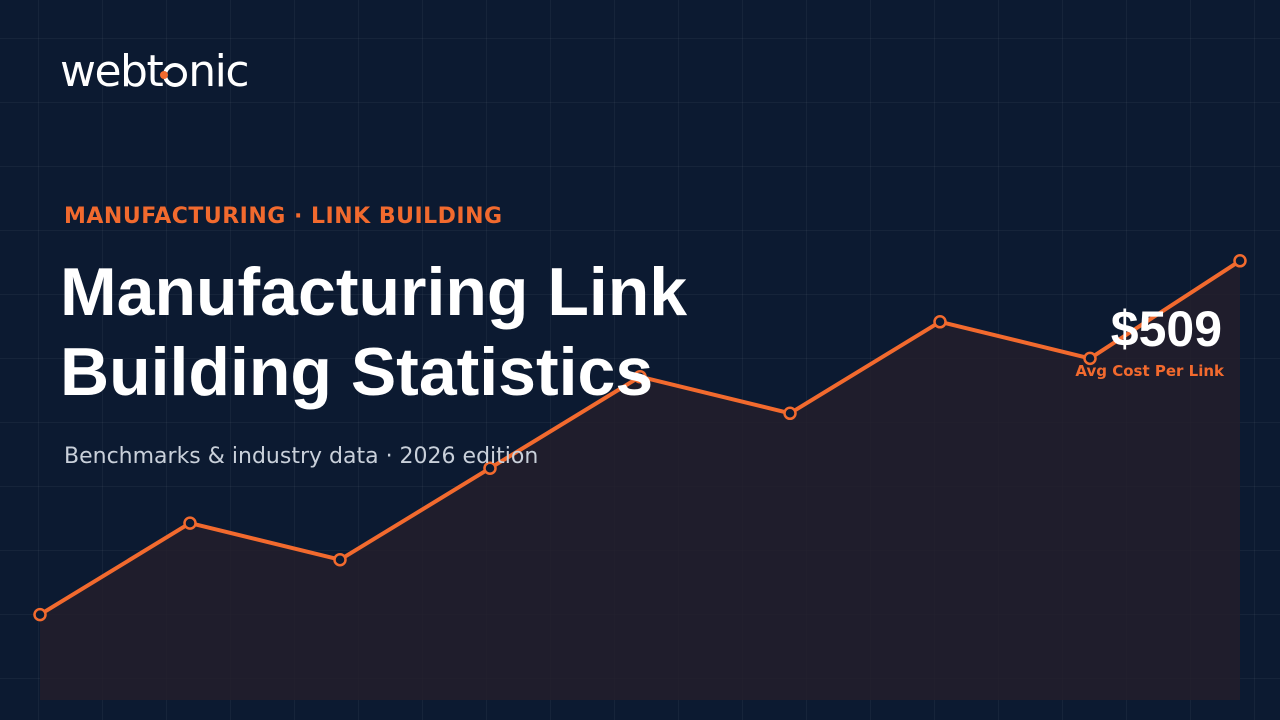 The image size is (1280, 720). Describe the element at coordinates (174, 75) in the screenshot. I see `logo-o-icon` at that location.